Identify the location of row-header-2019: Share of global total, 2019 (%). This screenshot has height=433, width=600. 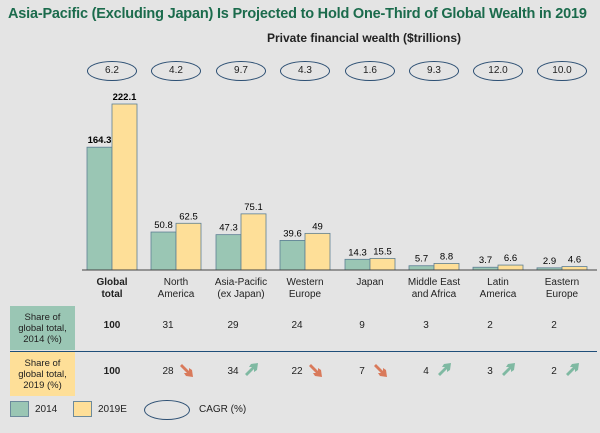
(42, 374).